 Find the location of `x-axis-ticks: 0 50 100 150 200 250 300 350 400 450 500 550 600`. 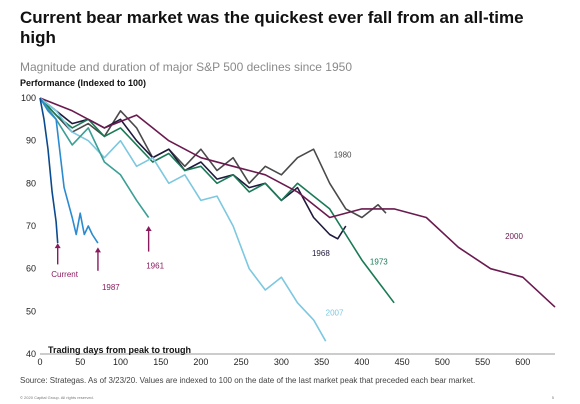

x-axis-ticks: 0 50 100 150 200 250 300 350 400 450 500 550 600 is located at coordinates (283, 362).